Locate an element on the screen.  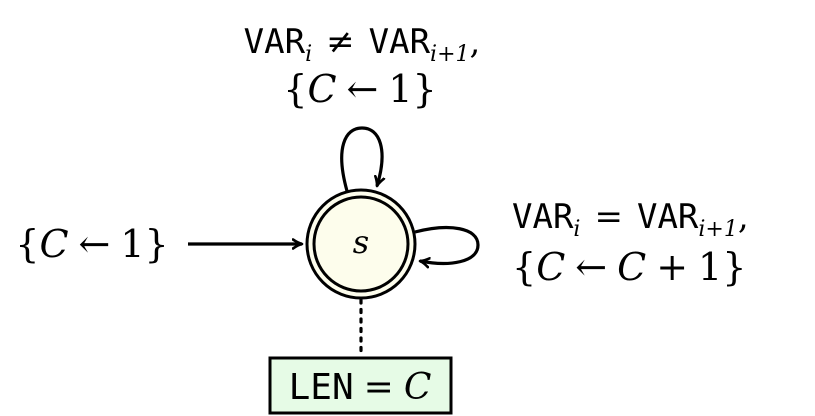
output-box: LEN = C is located at coordinates (360, 385).